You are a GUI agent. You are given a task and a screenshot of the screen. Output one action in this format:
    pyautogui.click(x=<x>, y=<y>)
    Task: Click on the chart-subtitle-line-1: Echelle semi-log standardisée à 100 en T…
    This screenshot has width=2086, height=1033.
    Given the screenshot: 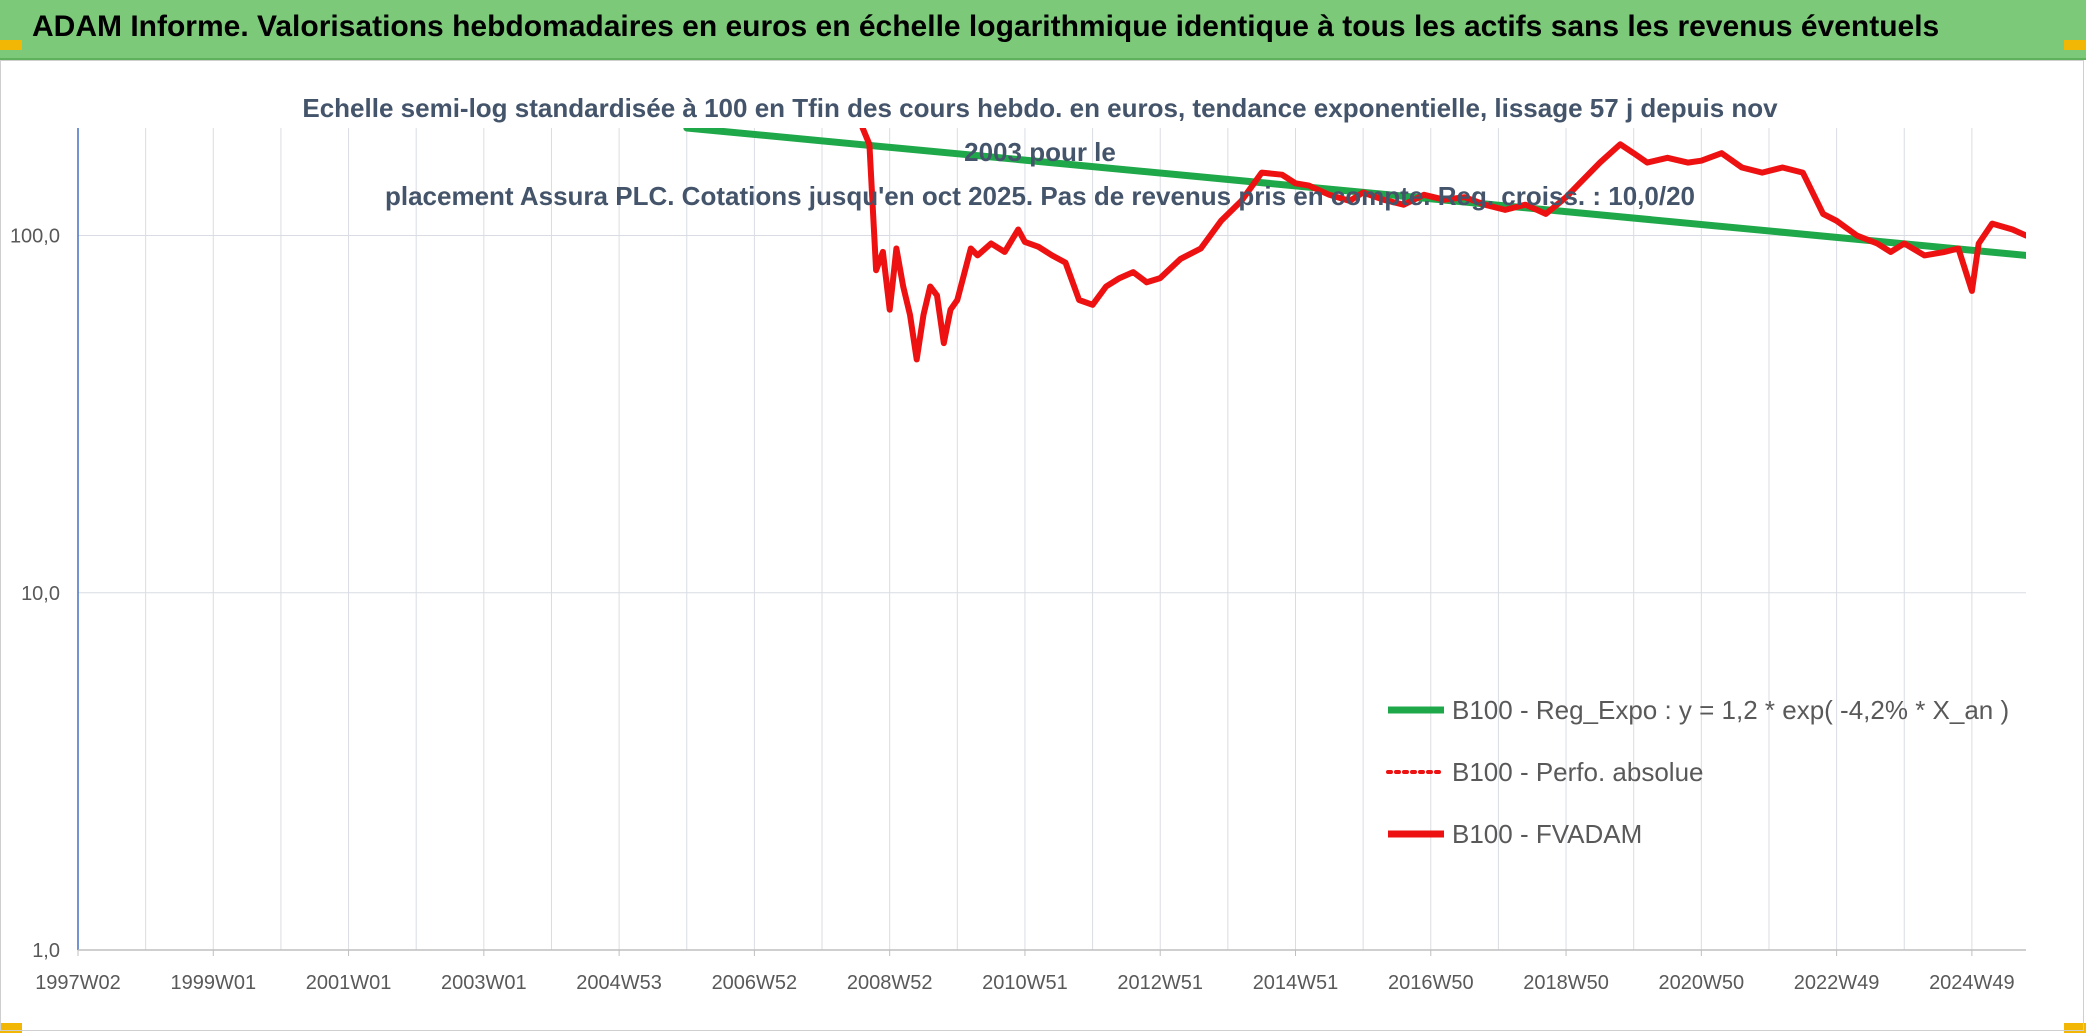 What is the action you would take?
    pyautogui.click(x=1040, y=130)
    